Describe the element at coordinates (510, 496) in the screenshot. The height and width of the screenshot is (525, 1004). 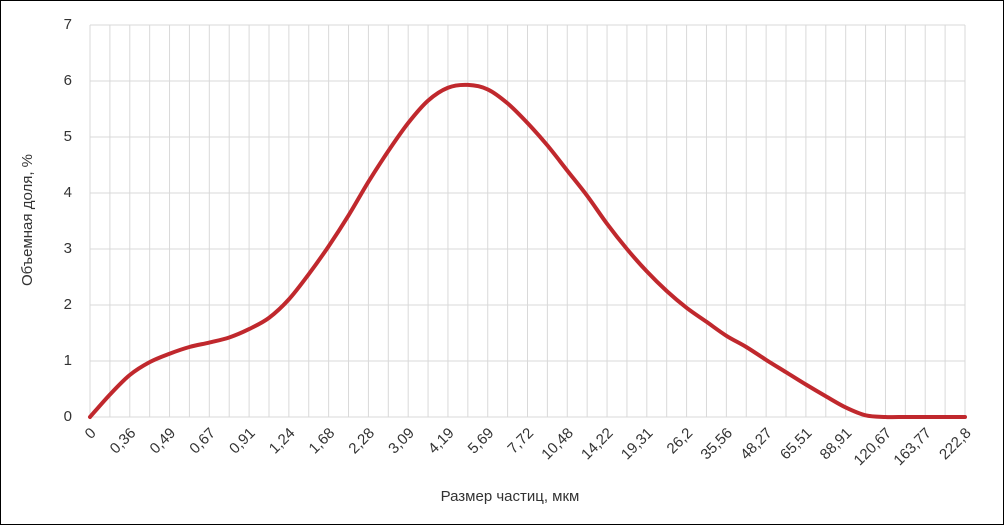
I see `x-axis-title: Размер частиц, мкм` at that location.